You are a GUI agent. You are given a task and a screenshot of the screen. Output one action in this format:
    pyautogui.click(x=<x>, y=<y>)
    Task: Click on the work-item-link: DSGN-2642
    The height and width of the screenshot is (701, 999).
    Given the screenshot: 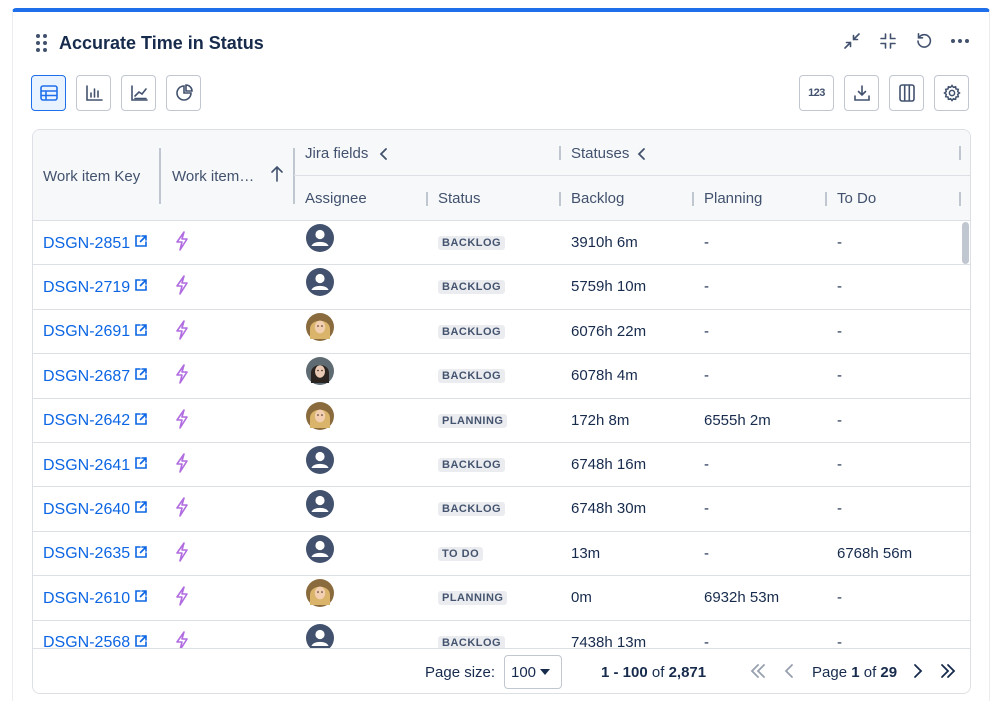 What is the action you would take?
    pyautogui.click(x=95, y=421)
    